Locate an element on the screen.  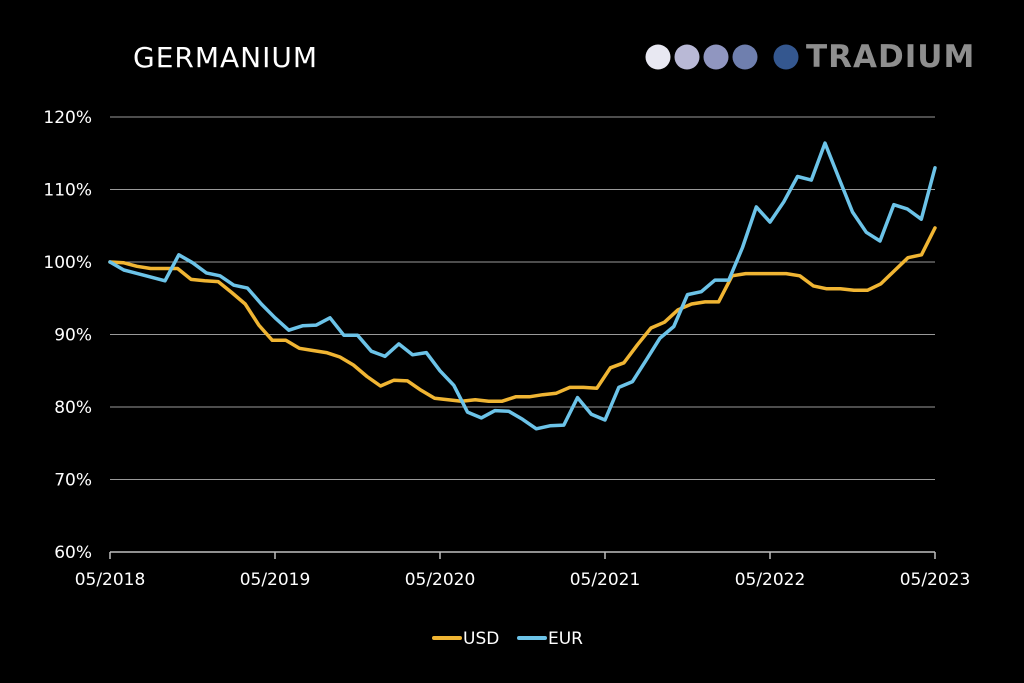
y-tick-label: 70% is located at coordinates (73, 481).